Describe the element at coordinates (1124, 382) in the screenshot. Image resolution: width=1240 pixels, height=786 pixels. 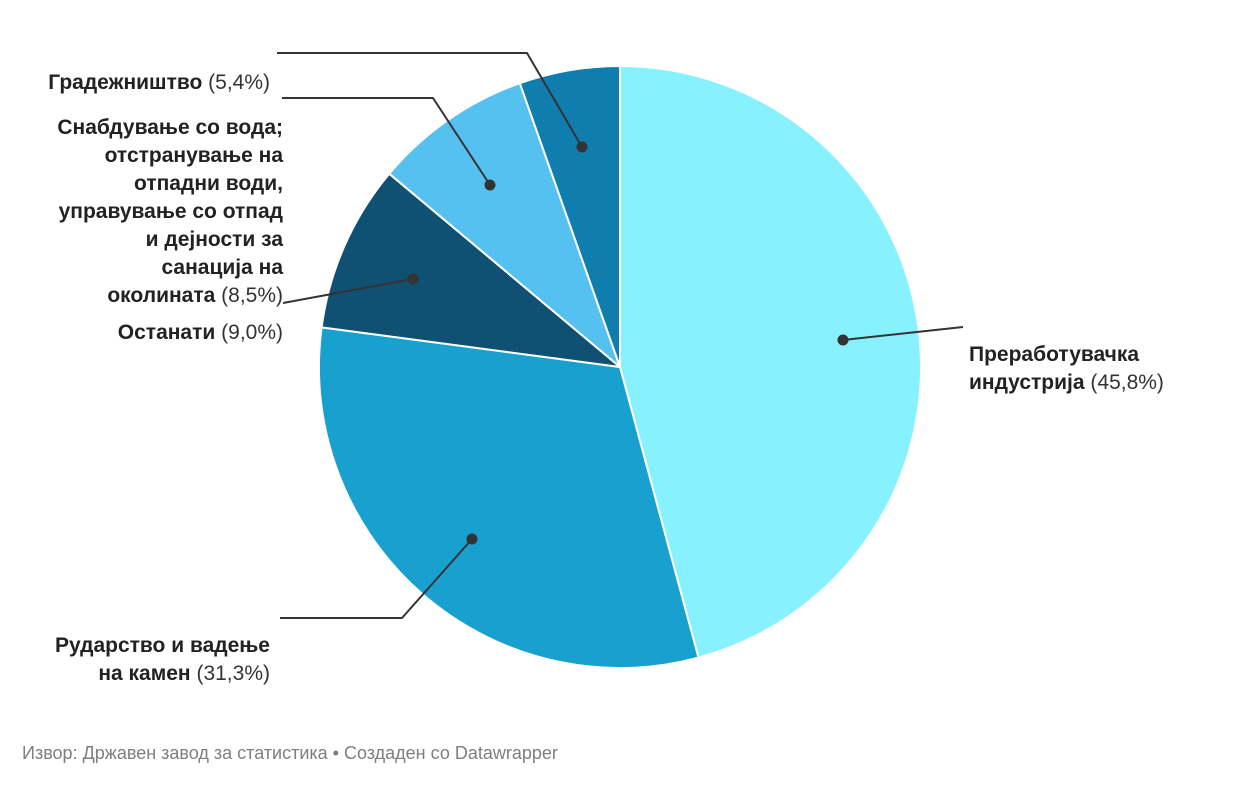
I see `slice-label-manufacturing-pct: (45,8%)` at that location.